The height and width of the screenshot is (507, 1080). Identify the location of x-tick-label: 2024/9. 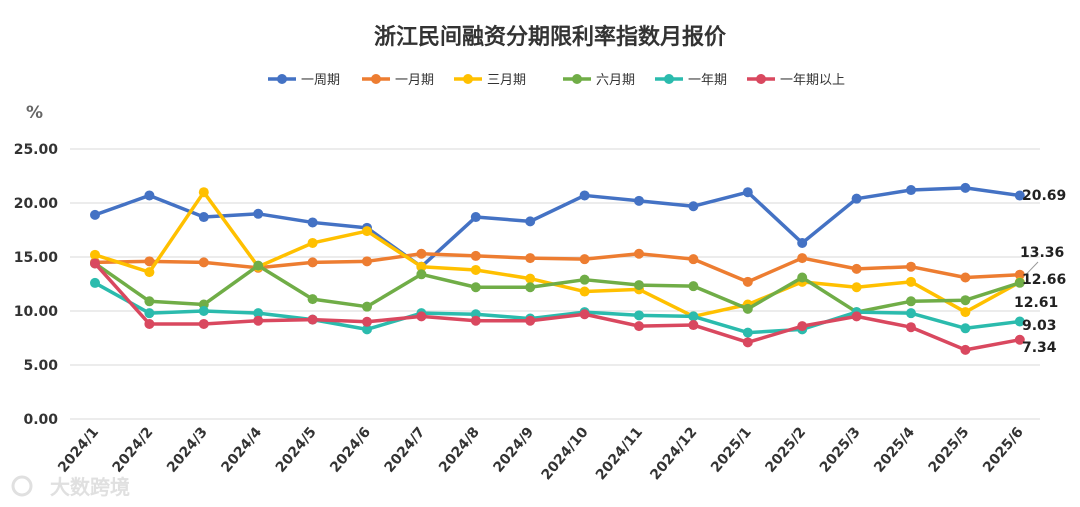
(513, 450).